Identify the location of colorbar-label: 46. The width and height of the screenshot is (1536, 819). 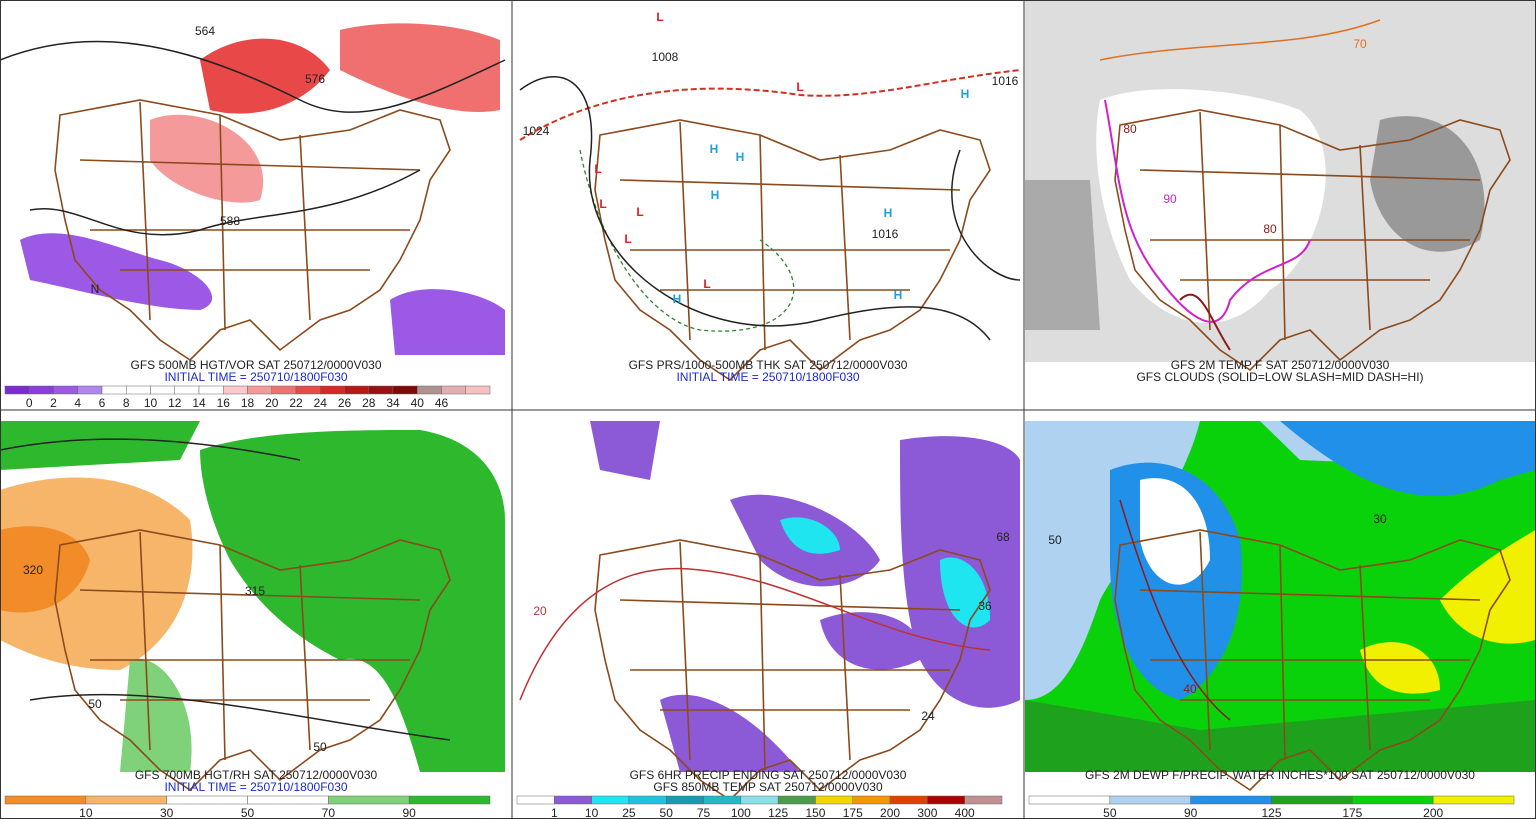
(442, 403).